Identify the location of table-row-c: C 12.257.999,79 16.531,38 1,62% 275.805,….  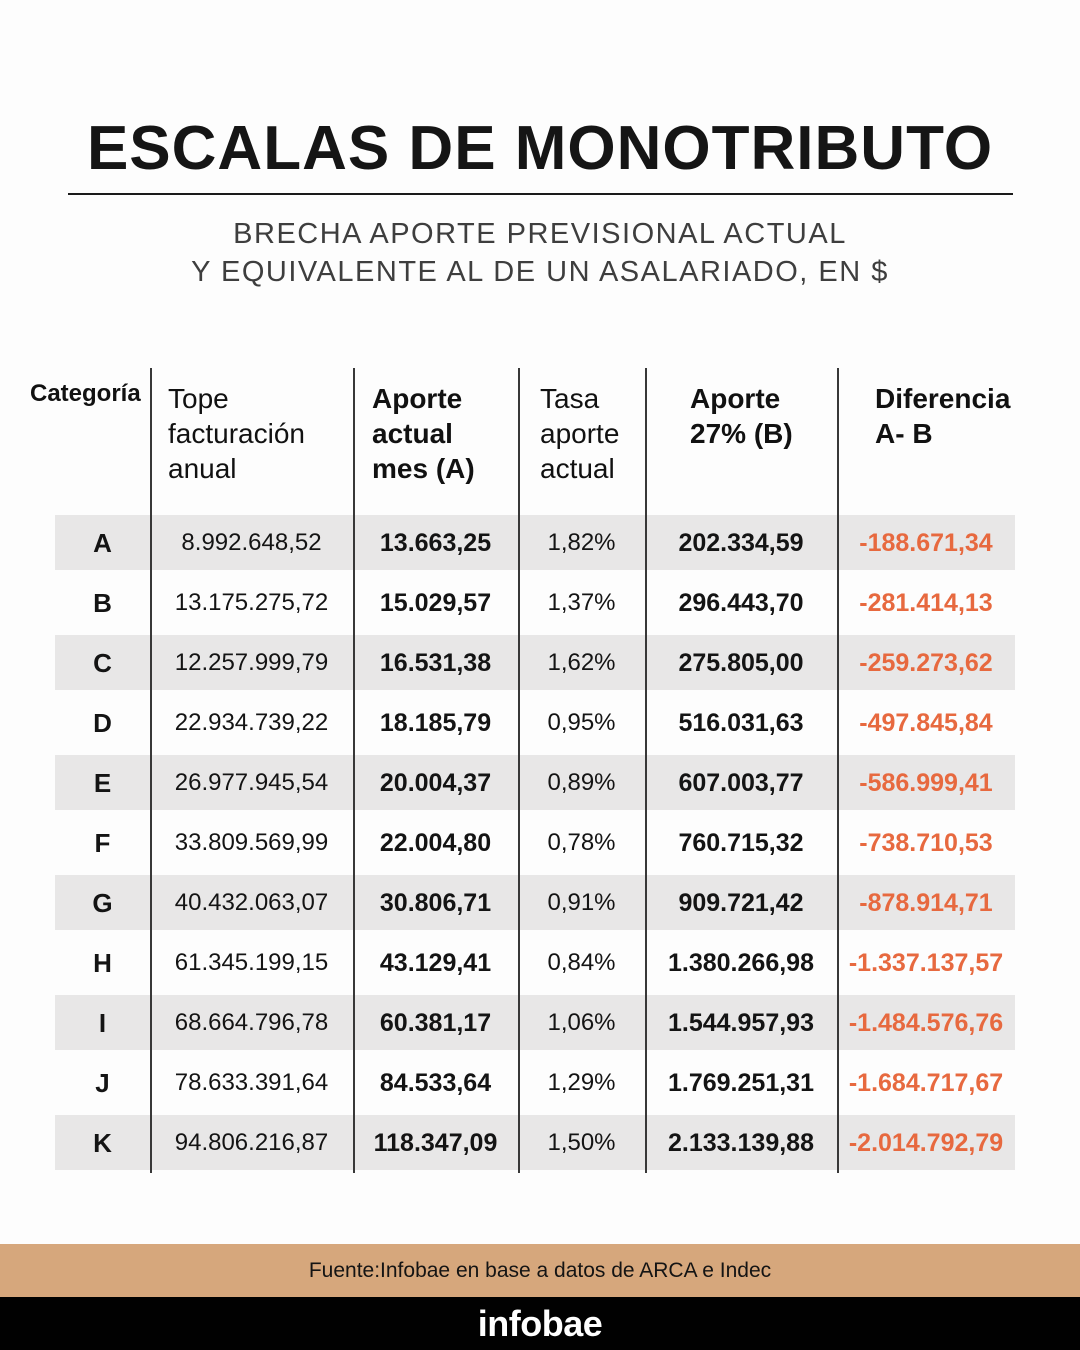
(535, 663).